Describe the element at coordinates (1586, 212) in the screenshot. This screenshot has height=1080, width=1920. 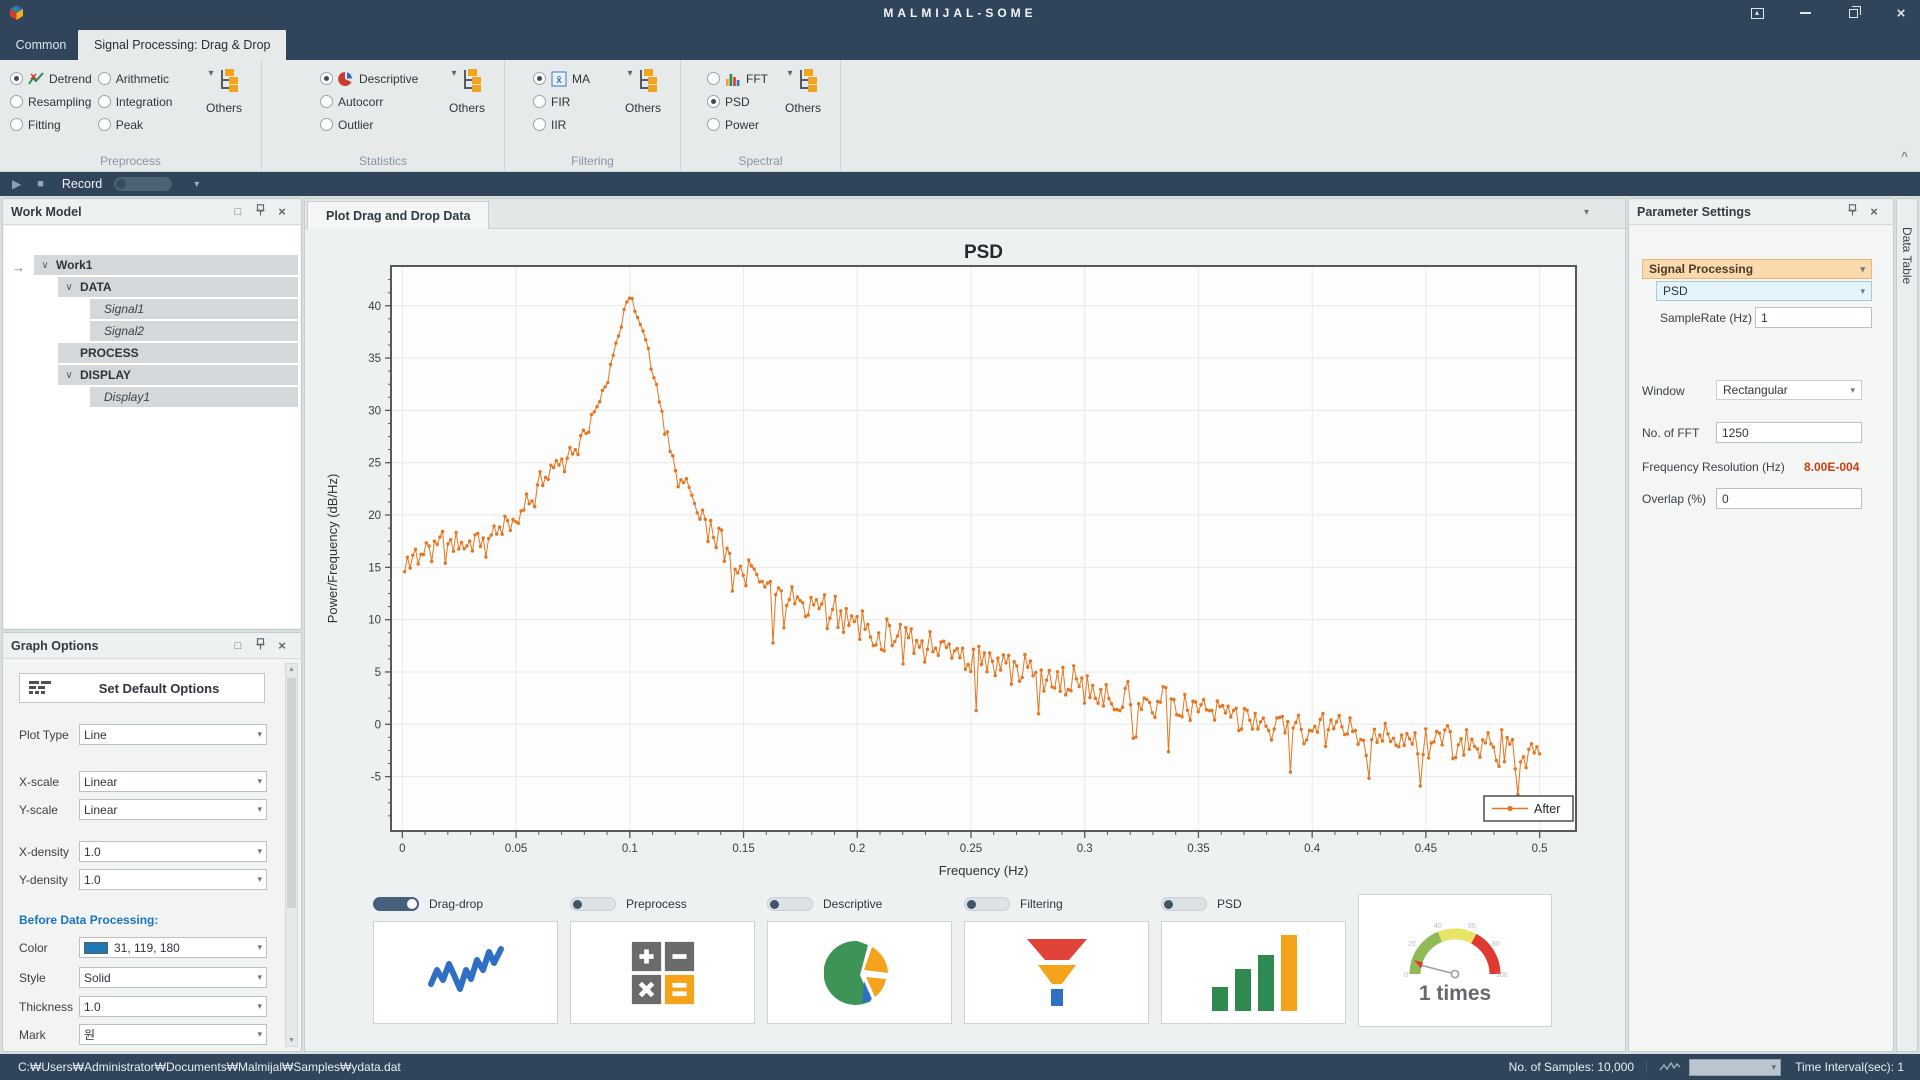
I see `document-tab-dropdown-icon: ▾` at that location.